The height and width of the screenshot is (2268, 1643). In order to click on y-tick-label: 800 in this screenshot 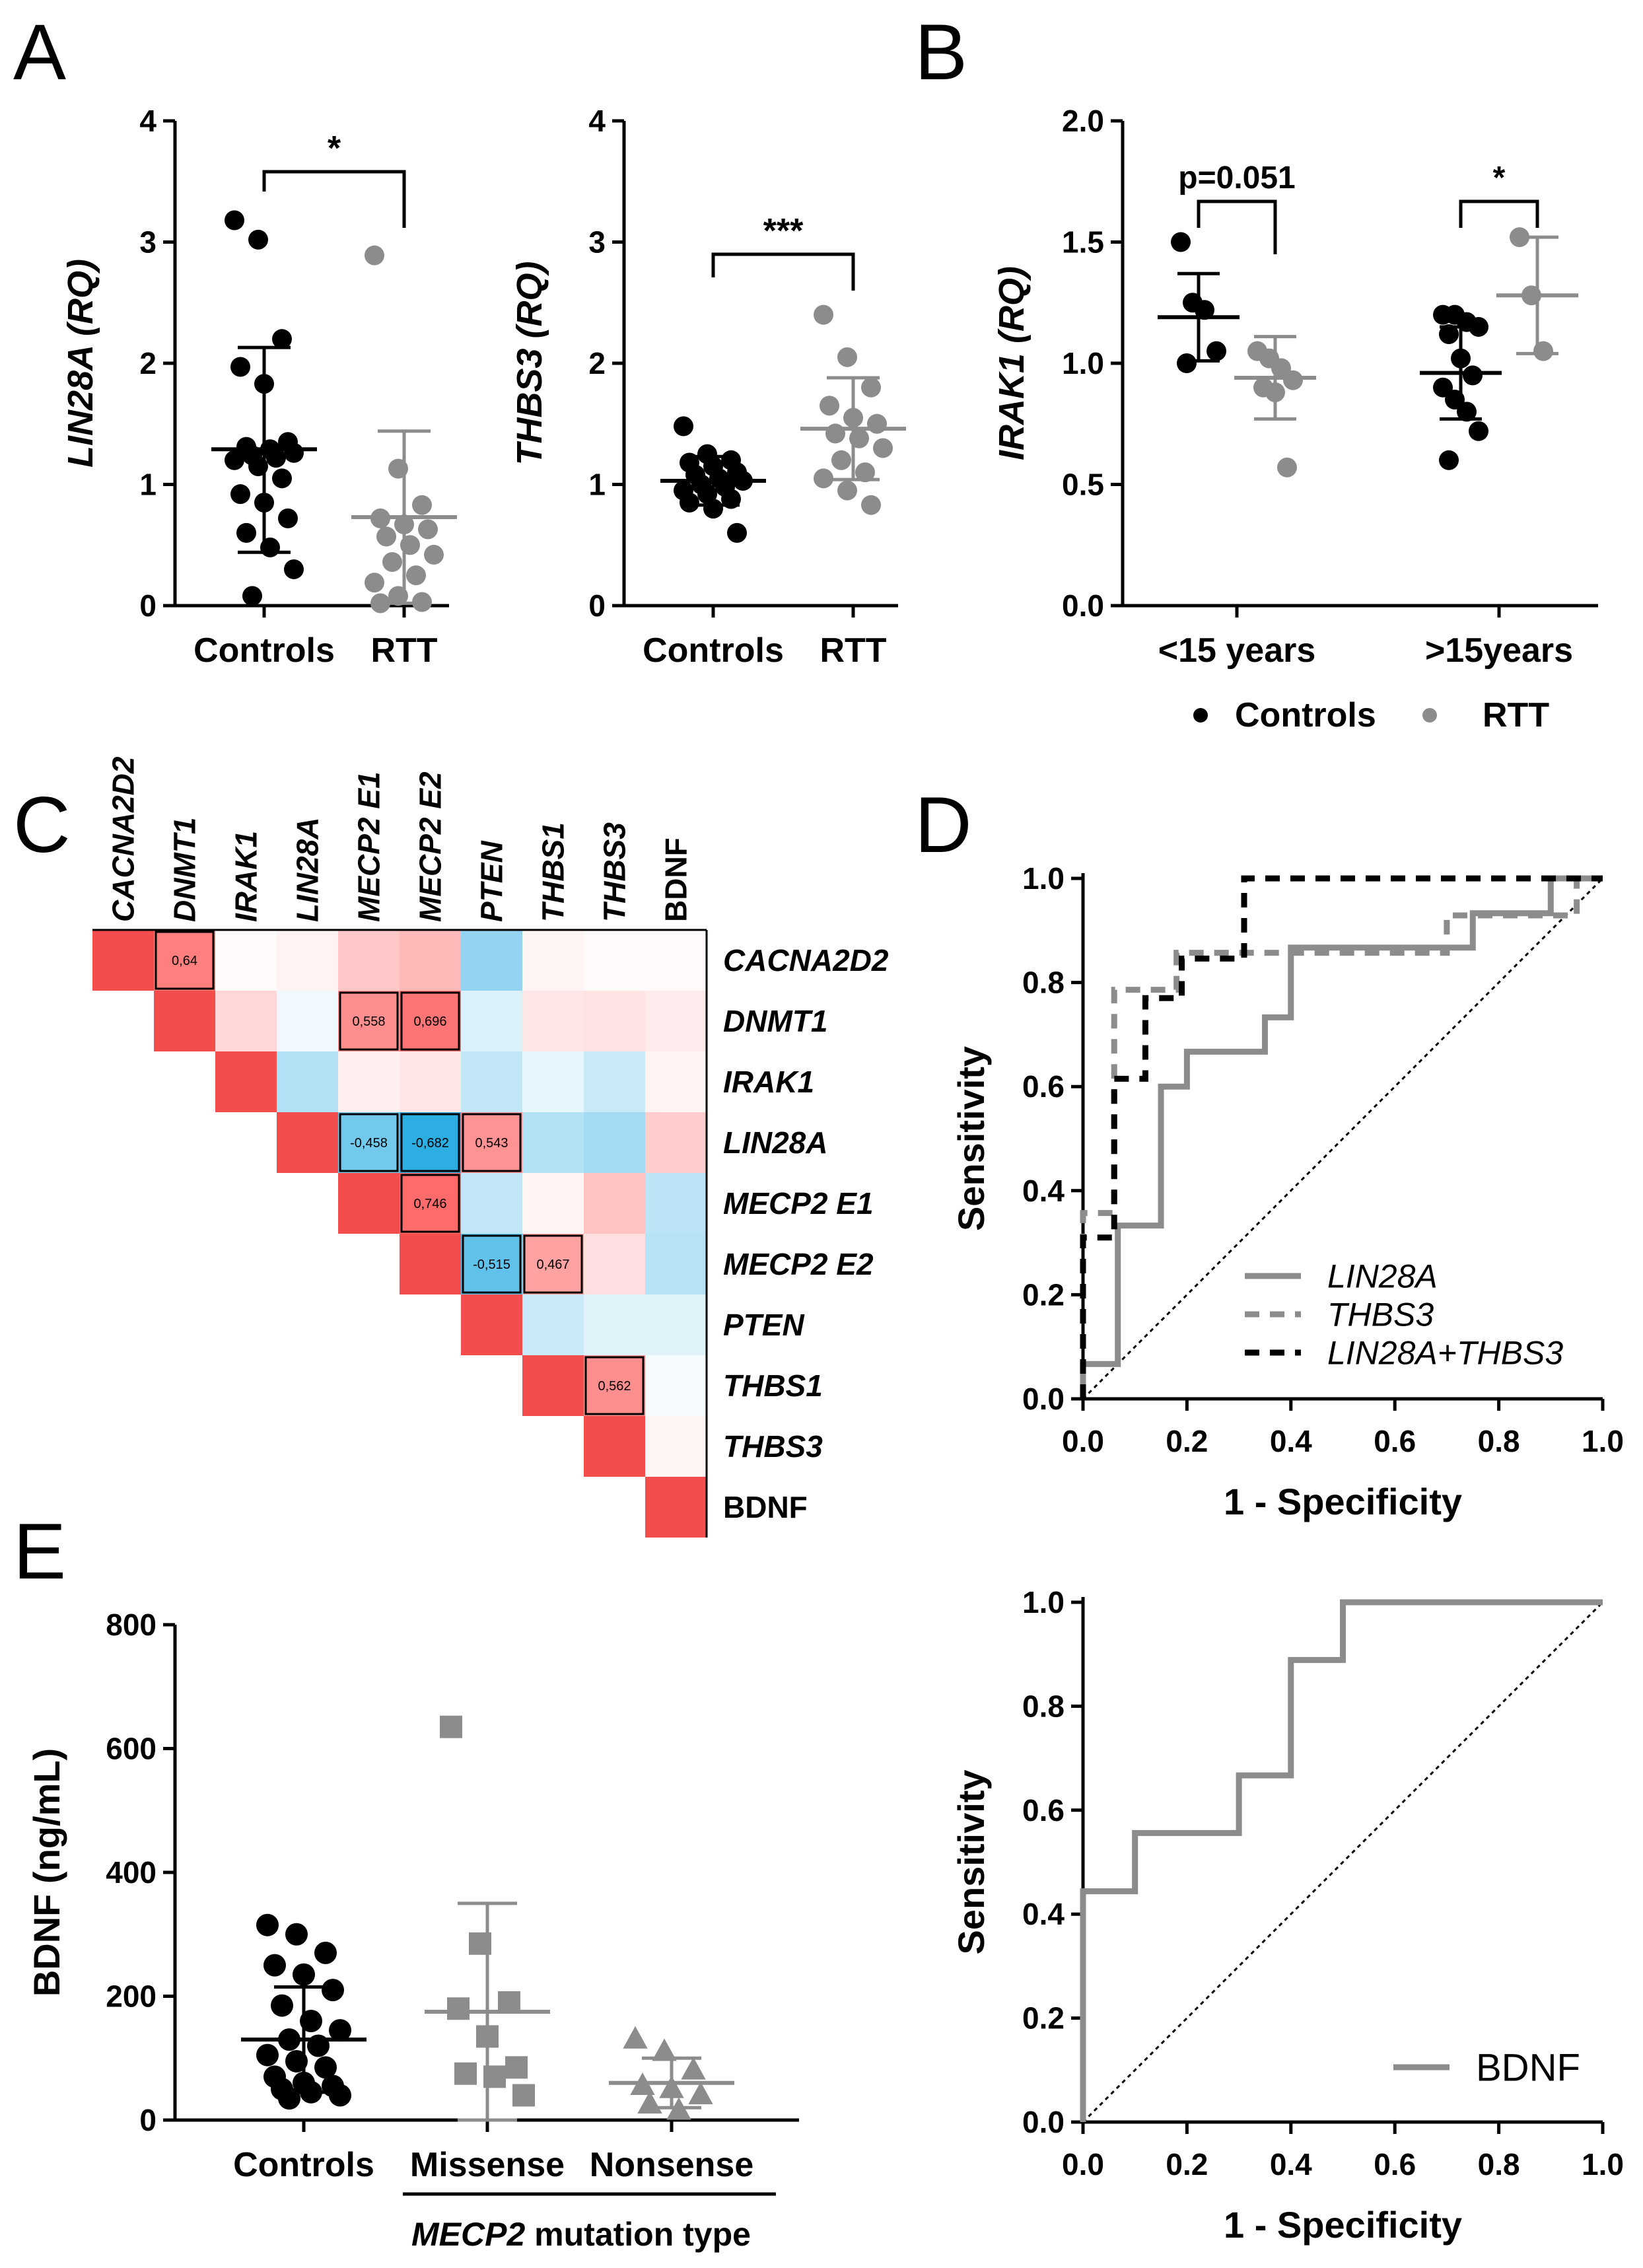, I will do `click(131, 1625)`.